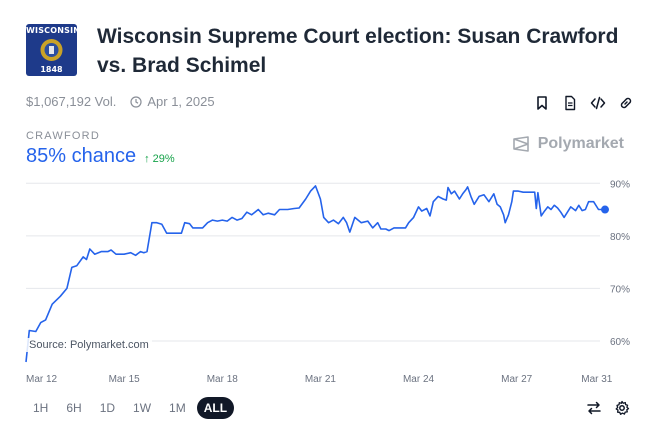  I want to click on y-tick-label: 90%, so click(620, 184).